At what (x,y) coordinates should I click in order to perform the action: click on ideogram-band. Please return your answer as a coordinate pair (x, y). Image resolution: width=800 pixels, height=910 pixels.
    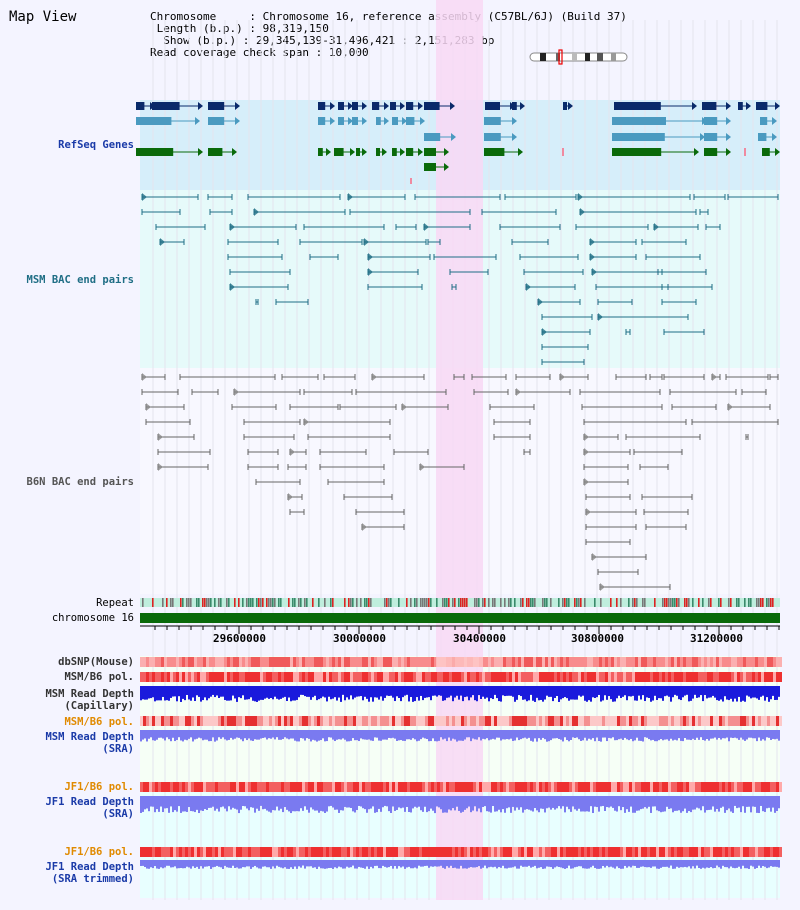
    Looking at the image, I should click on (587, 57).